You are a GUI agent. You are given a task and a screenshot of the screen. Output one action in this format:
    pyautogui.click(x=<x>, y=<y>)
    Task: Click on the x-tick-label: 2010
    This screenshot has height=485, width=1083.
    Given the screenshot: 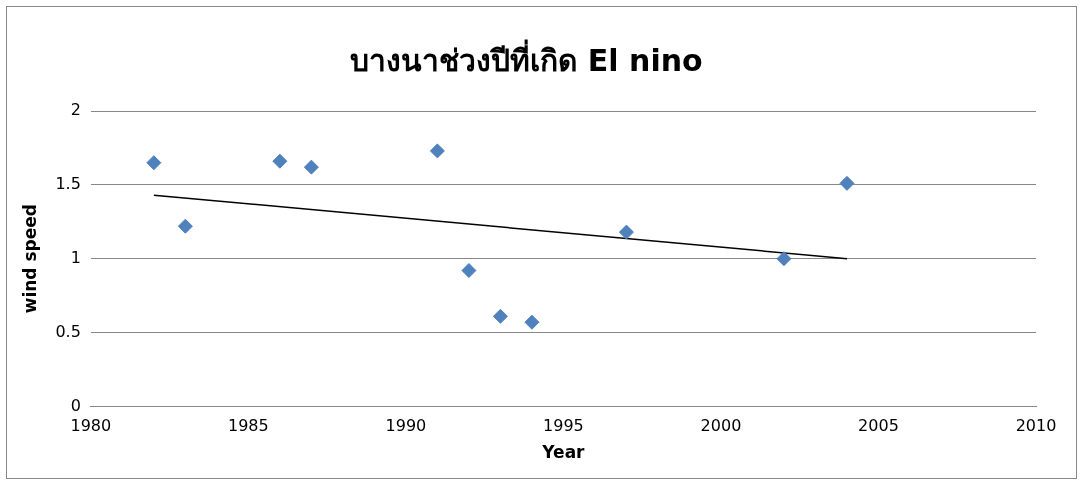 What is the action you would take?
    pyautogui.click(x=1036, y=426)
    